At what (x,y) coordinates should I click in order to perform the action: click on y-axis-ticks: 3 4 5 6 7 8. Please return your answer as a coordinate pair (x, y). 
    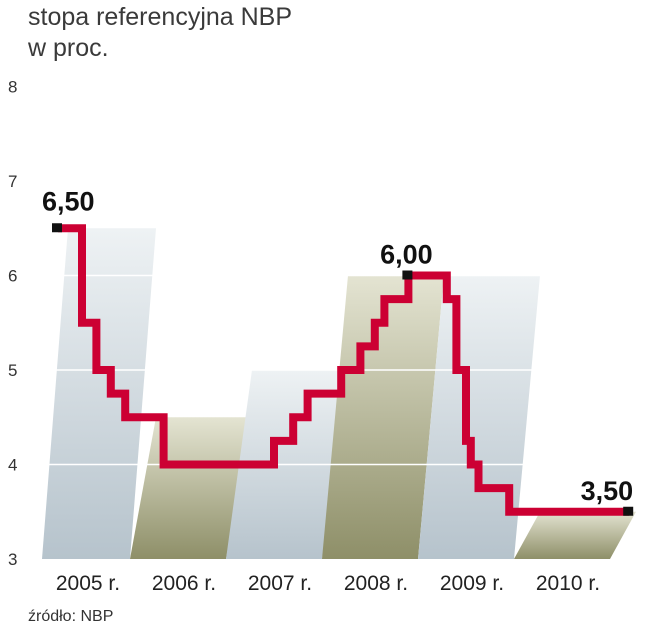
    Looking at the image, I should click on (12, 324).